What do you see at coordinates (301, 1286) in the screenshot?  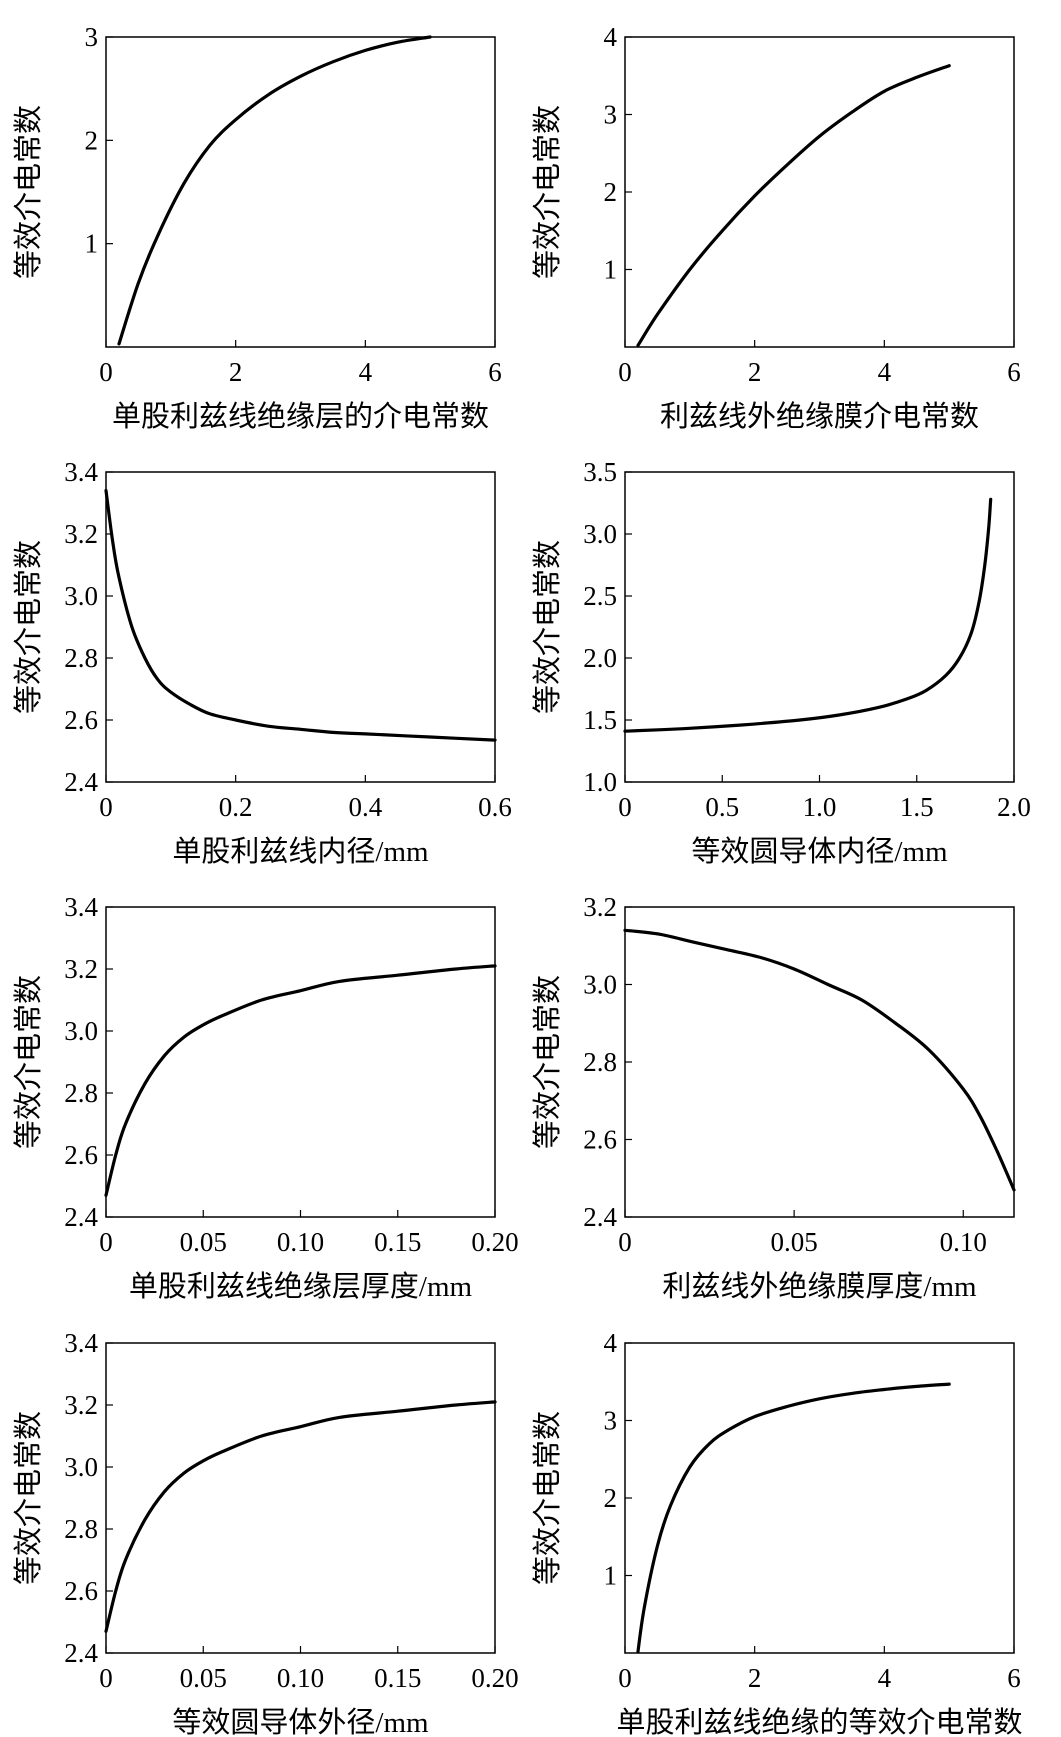 I see `x-axis-label: 单股利兹线绝缘层厚度/mm` at bounding box center [301, 1286].